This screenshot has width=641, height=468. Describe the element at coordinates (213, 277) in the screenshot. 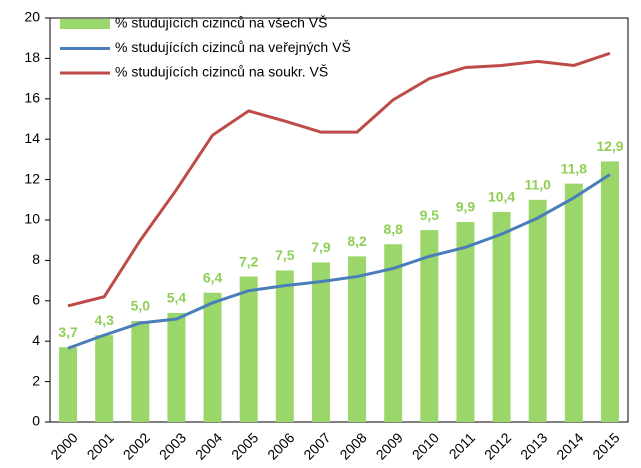

I see `data-label: 6,4` at that location.